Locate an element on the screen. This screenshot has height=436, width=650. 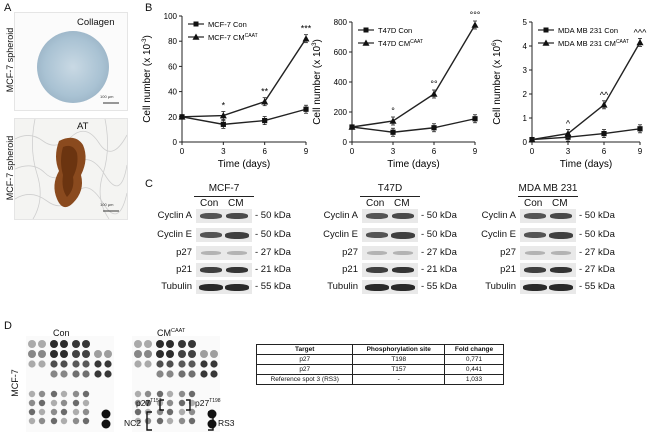
phospho-arrays is located at coordinates (123, 384).